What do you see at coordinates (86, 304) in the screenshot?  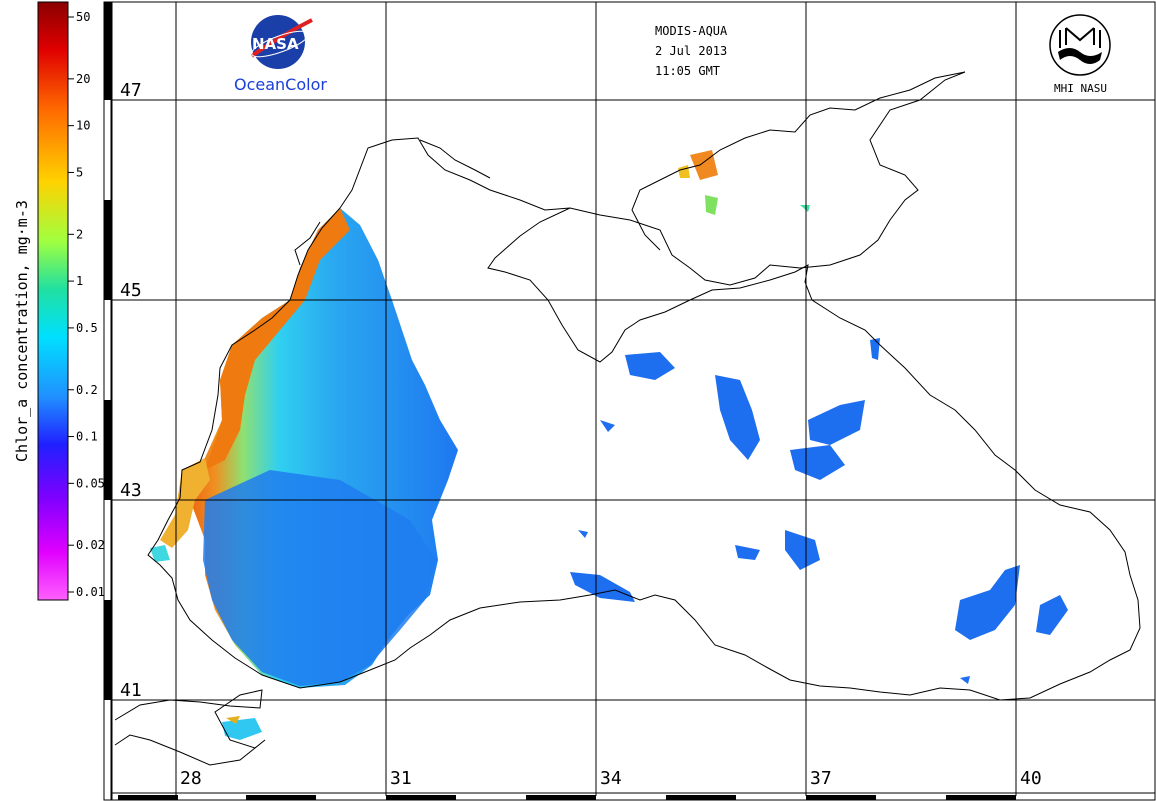 I see `colorbar-ticks: 50 20 10 5 2 1 0.5 0.2 0.1 0.05 0.02 0.01` at bounding box center [86, 304].